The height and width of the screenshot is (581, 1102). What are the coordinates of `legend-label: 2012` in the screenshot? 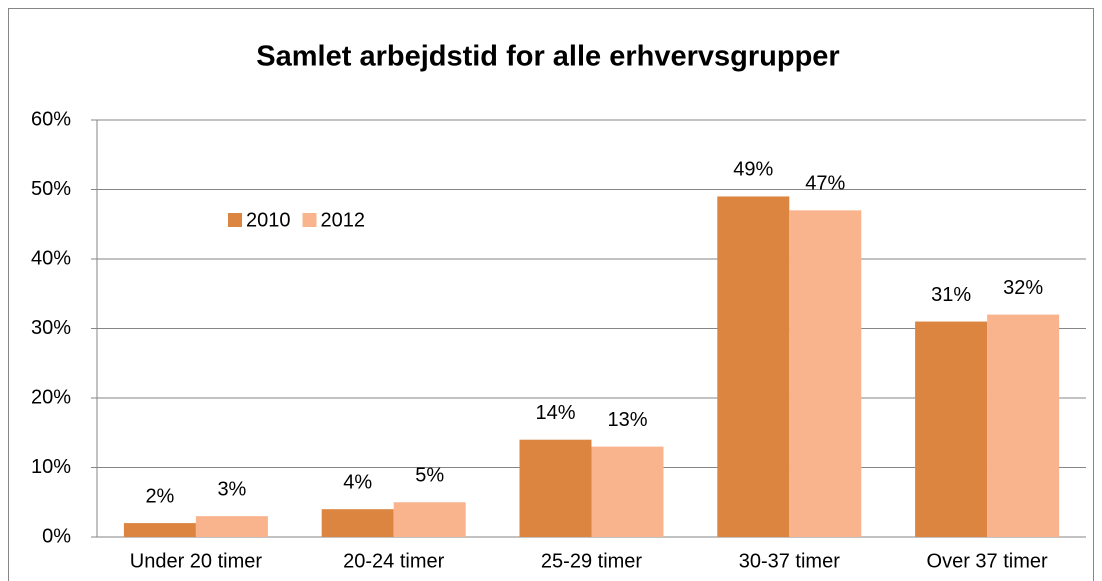 It's located at (343, 220).